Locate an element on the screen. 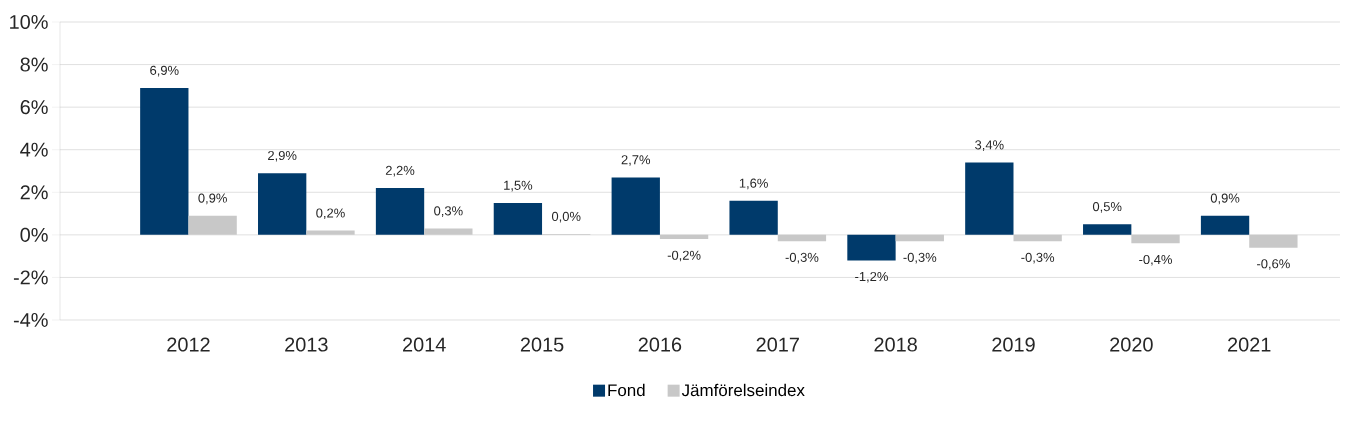 The image size is (1371, 429). x-tick-label: 2017 is located at coordinates (777, 344).